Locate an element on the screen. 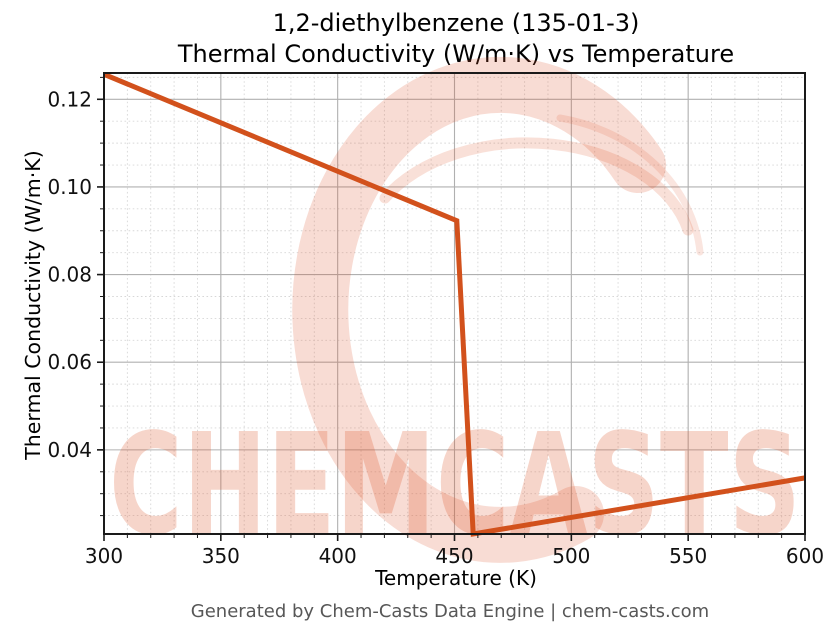 This screenshot has width=836, height=644. x-tick-label: 600 is located at coordinates (805, 556).